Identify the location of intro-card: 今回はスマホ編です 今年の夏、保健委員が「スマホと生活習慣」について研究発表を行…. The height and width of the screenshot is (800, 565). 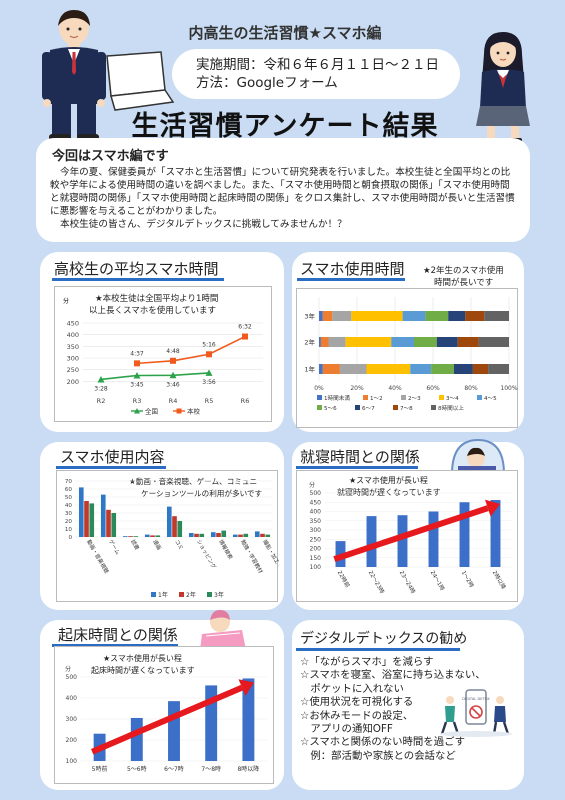
(283, 190).